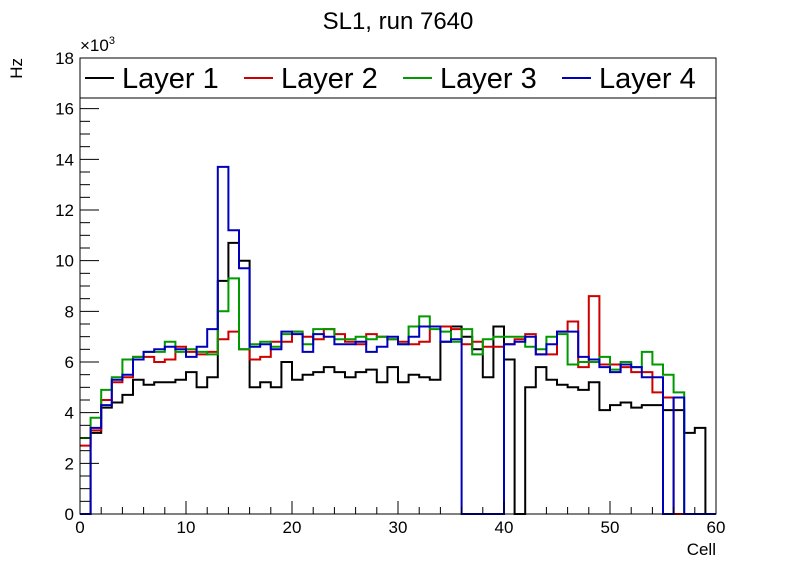 This screenshot has height=572, width=796. What do you see at coordinates (292, 527) in the screenshot?
I see `x-tick-label: 20` at bounding box center [292, 527].